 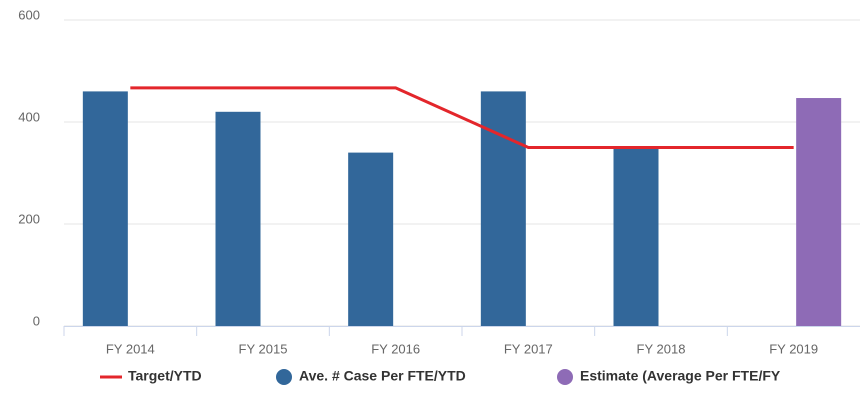 What do you see at coordinates (165, 376) in the screenshot?
I see `legend-label: Target/YTD` at bounding box center [165, 376].